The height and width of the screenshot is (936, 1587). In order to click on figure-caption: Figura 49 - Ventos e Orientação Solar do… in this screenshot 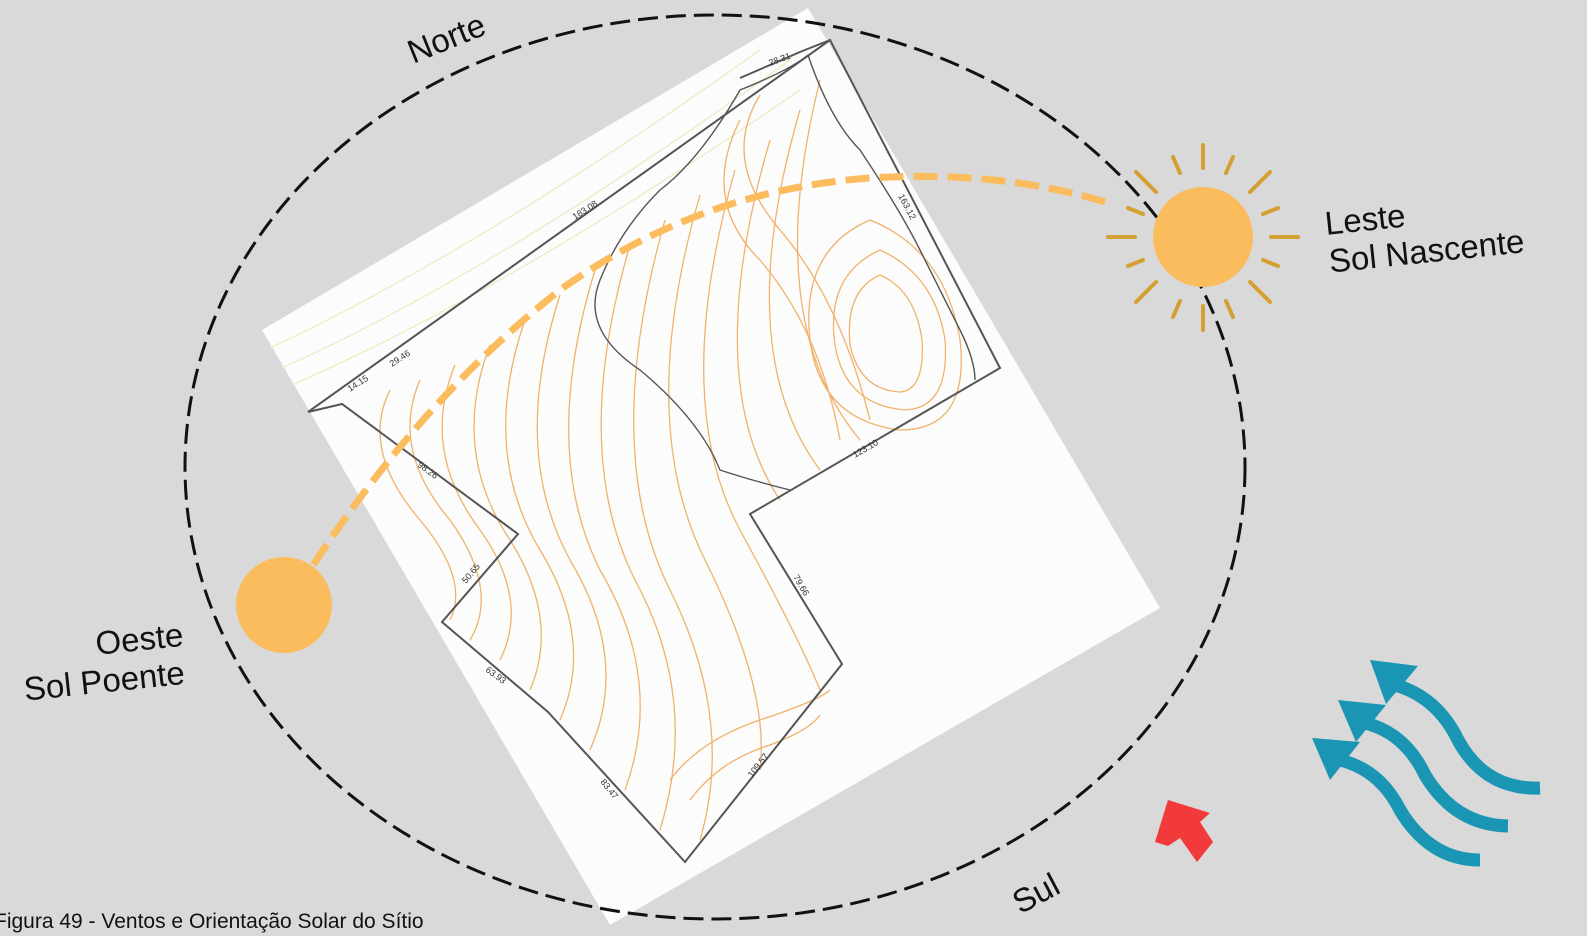, I will do `click(212, 921)`.